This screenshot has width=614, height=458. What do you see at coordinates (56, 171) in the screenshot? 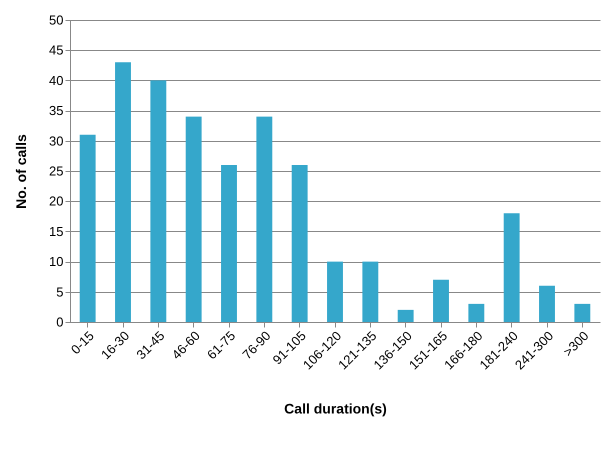
I see `y-tick-label: 25` at bounding box center [56, 171].